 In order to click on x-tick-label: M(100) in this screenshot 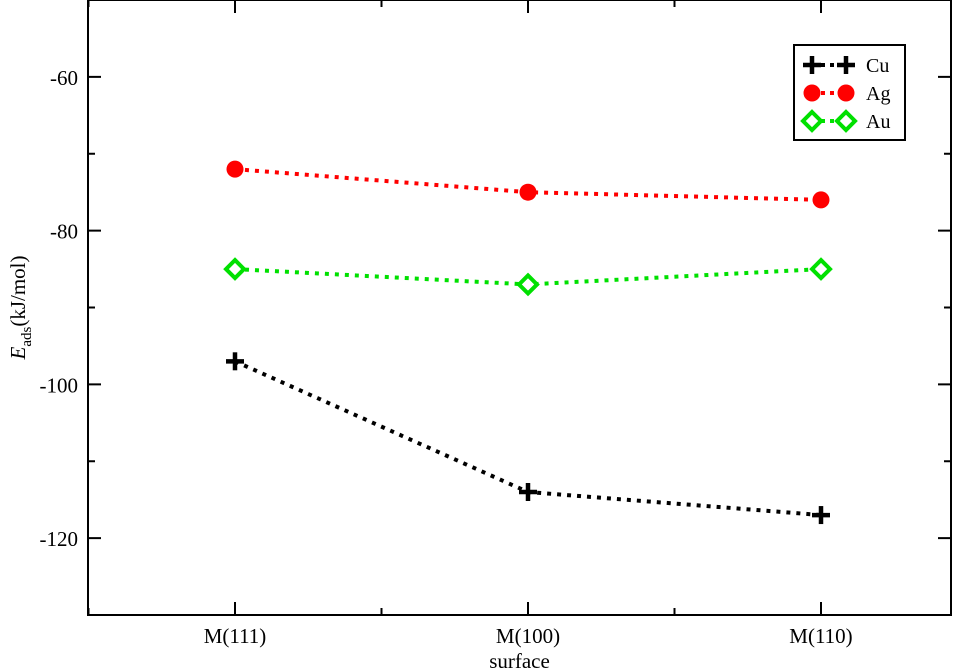, I will do `click(528, 636)`.